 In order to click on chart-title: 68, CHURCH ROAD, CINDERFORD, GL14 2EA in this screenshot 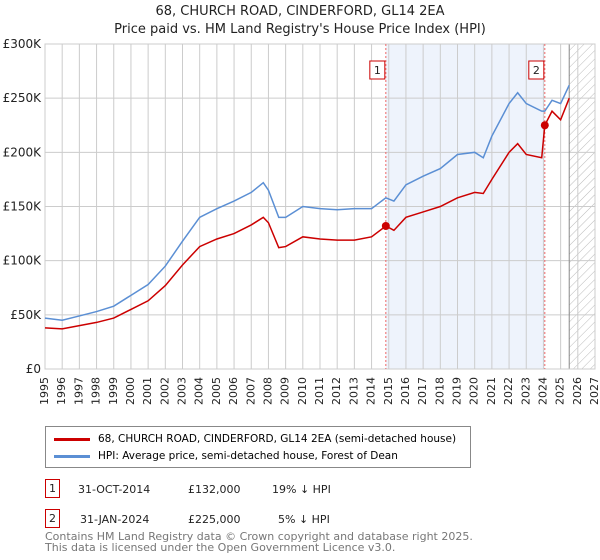, I will do `click(300, 11)`.